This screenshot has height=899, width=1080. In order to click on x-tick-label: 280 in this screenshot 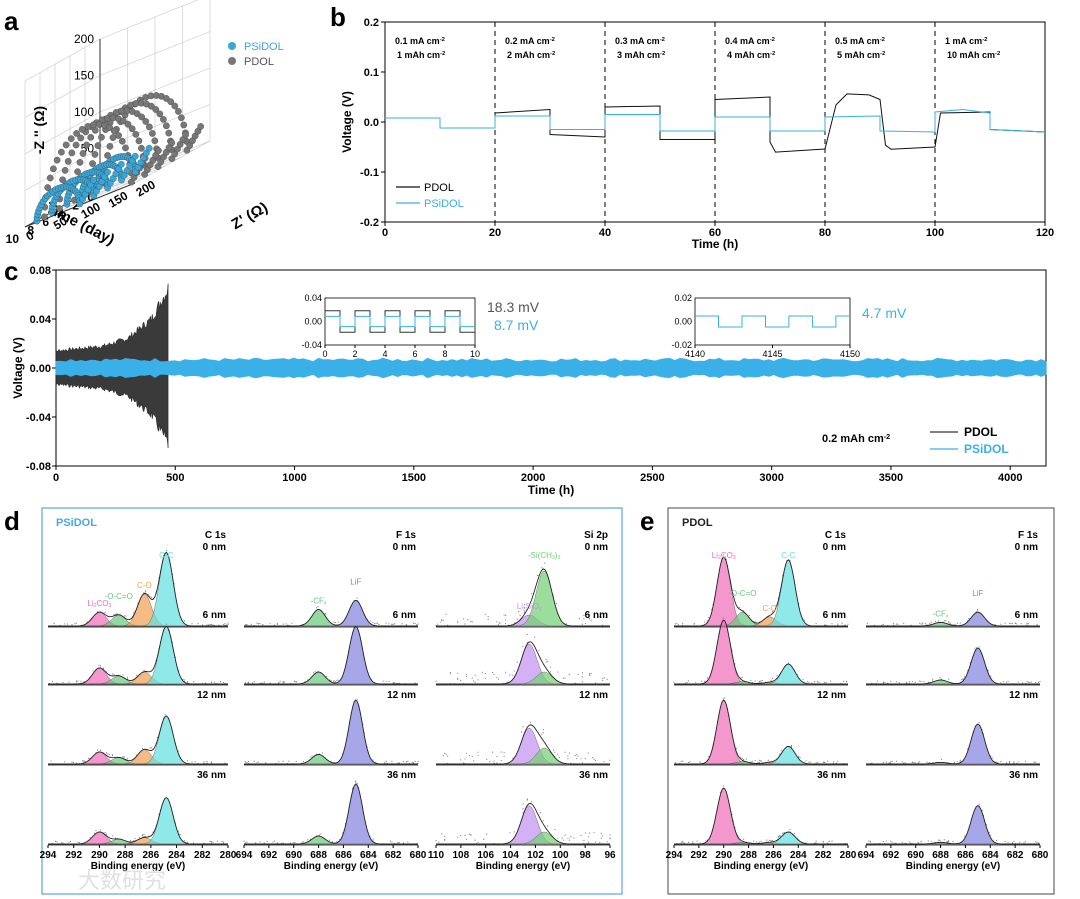, I will do `click(228, 855)`.